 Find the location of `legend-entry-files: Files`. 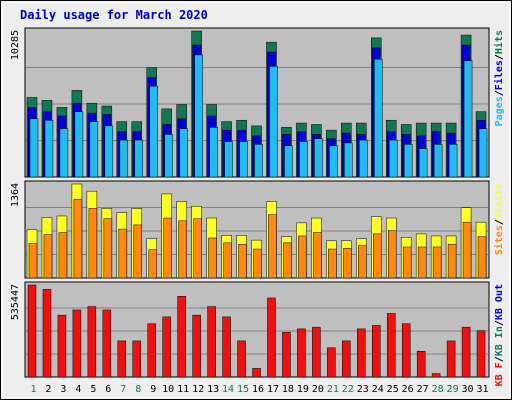

legend-entry-files: Files is located at coordinates (499, 75).